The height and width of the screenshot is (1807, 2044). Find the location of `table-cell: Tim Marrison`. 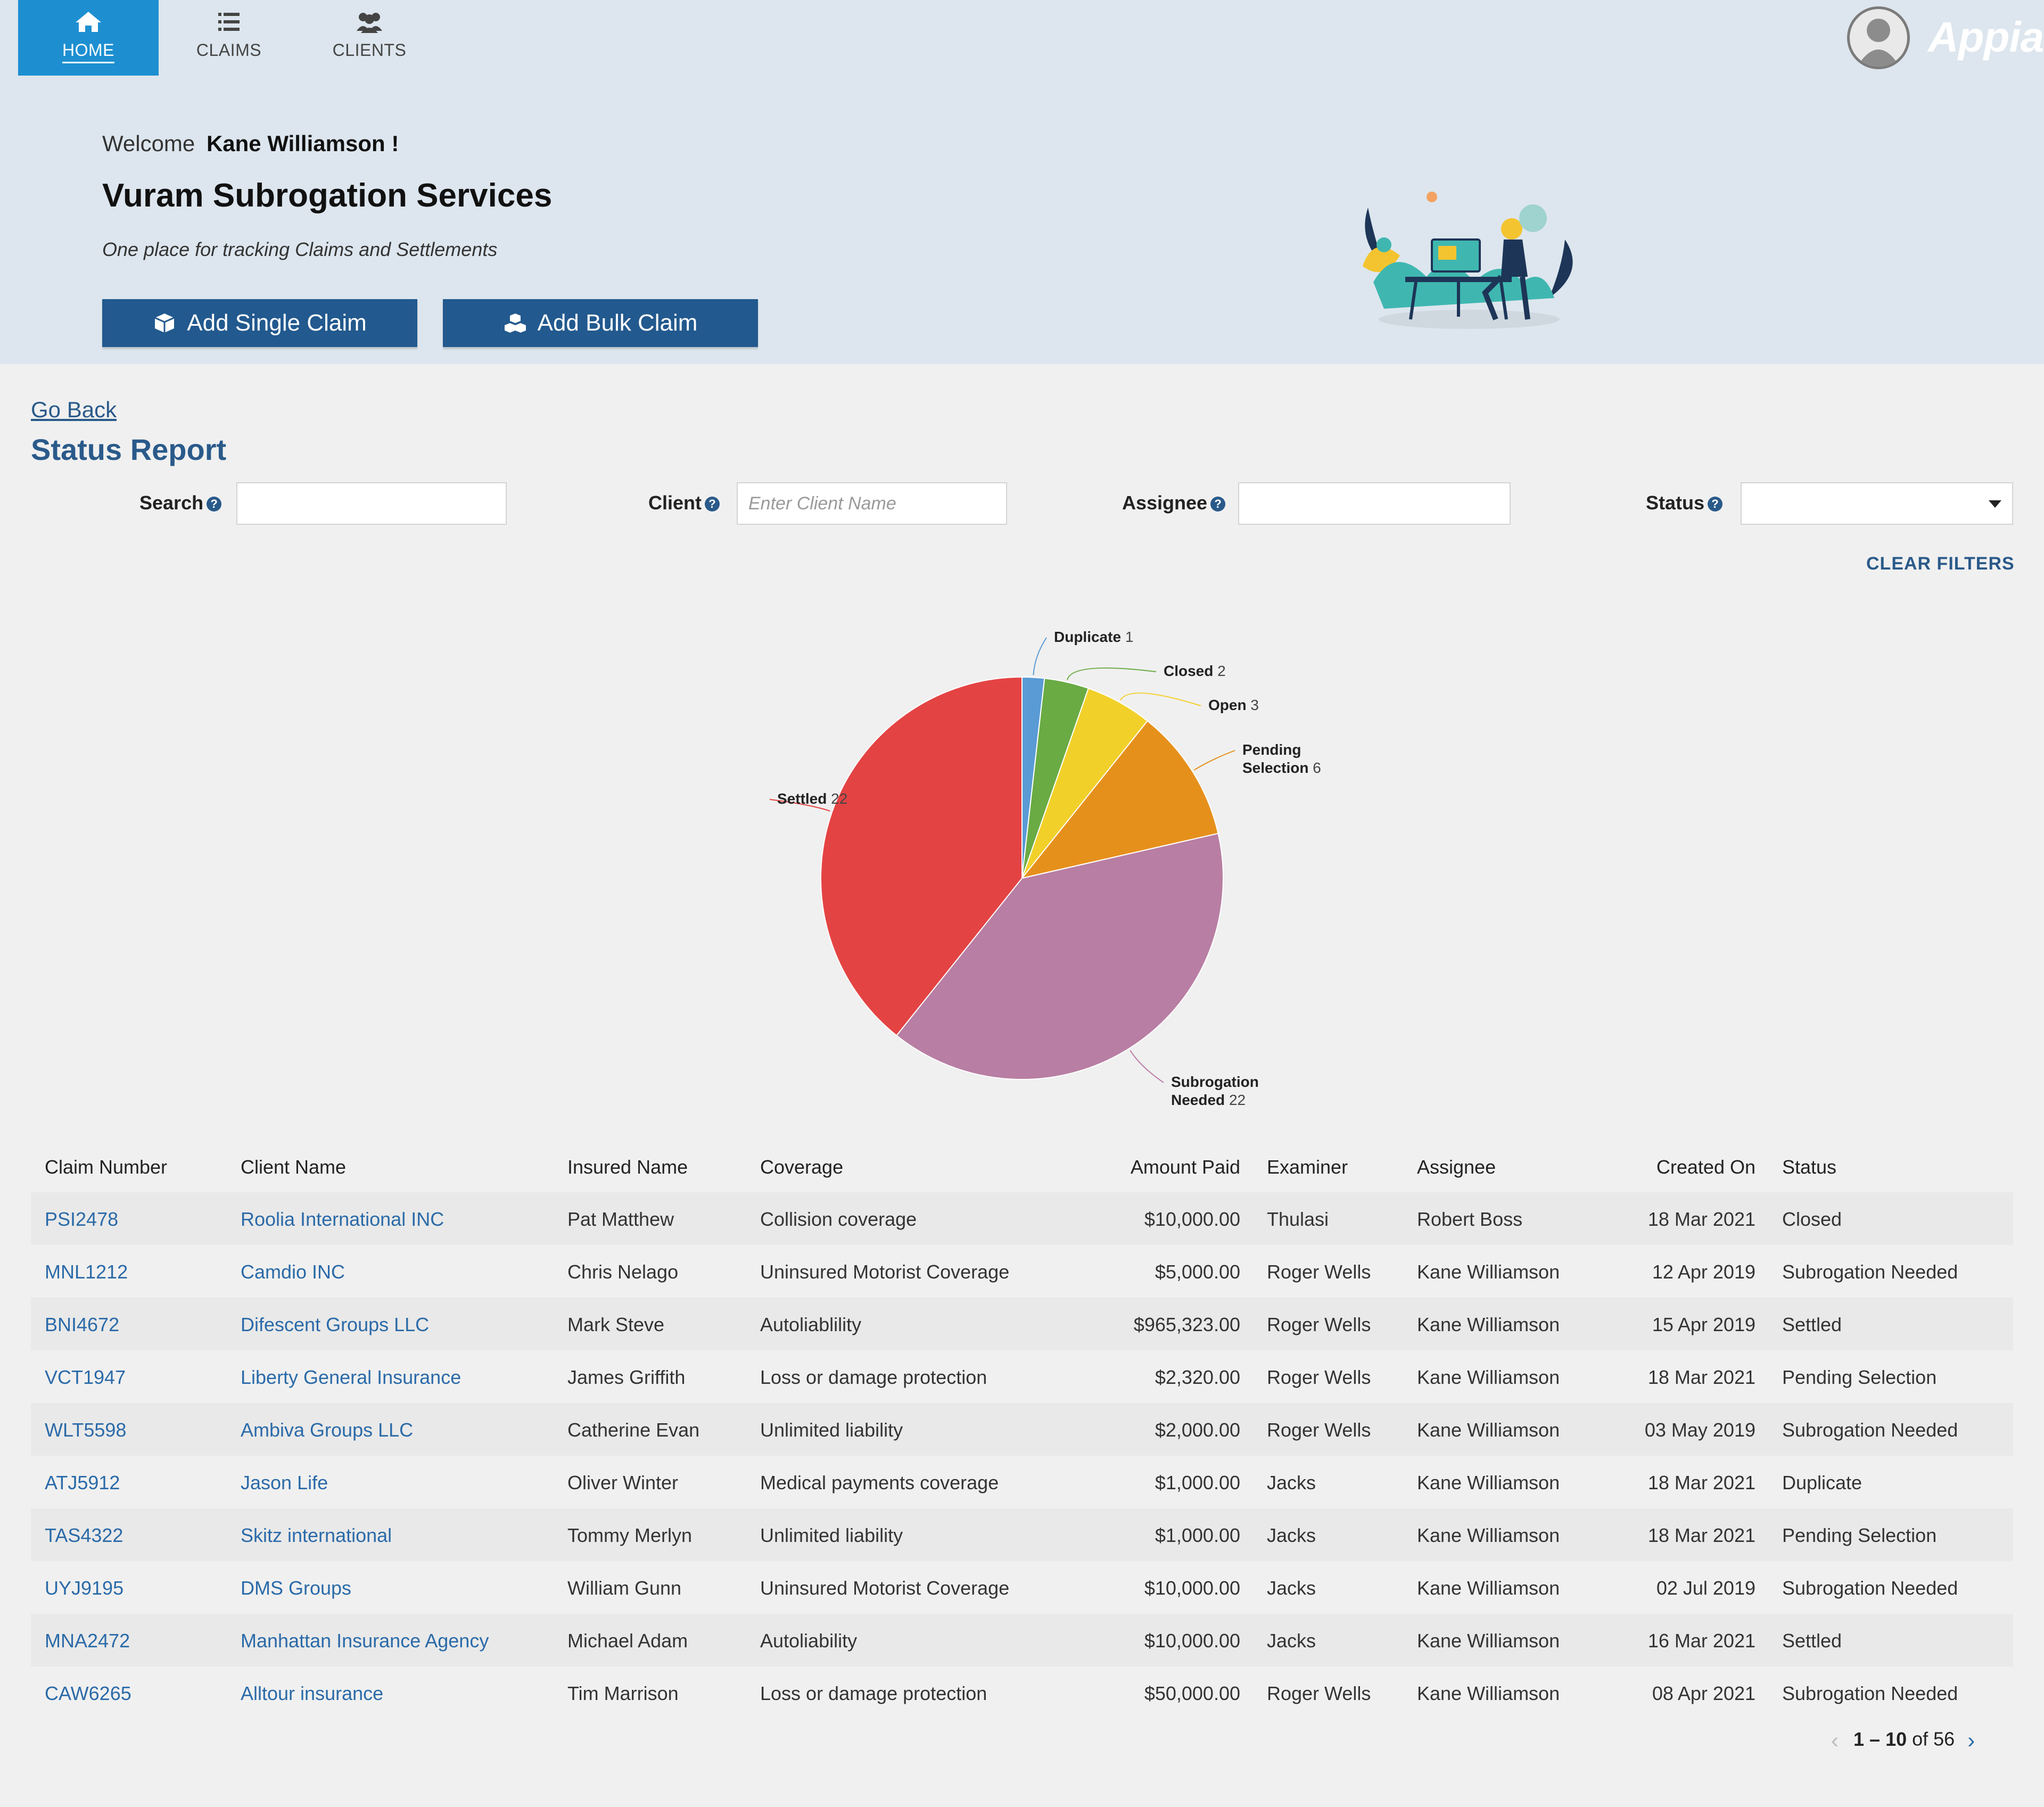

table-cell: Tim Marrison is located at coordinates (623, 1693).